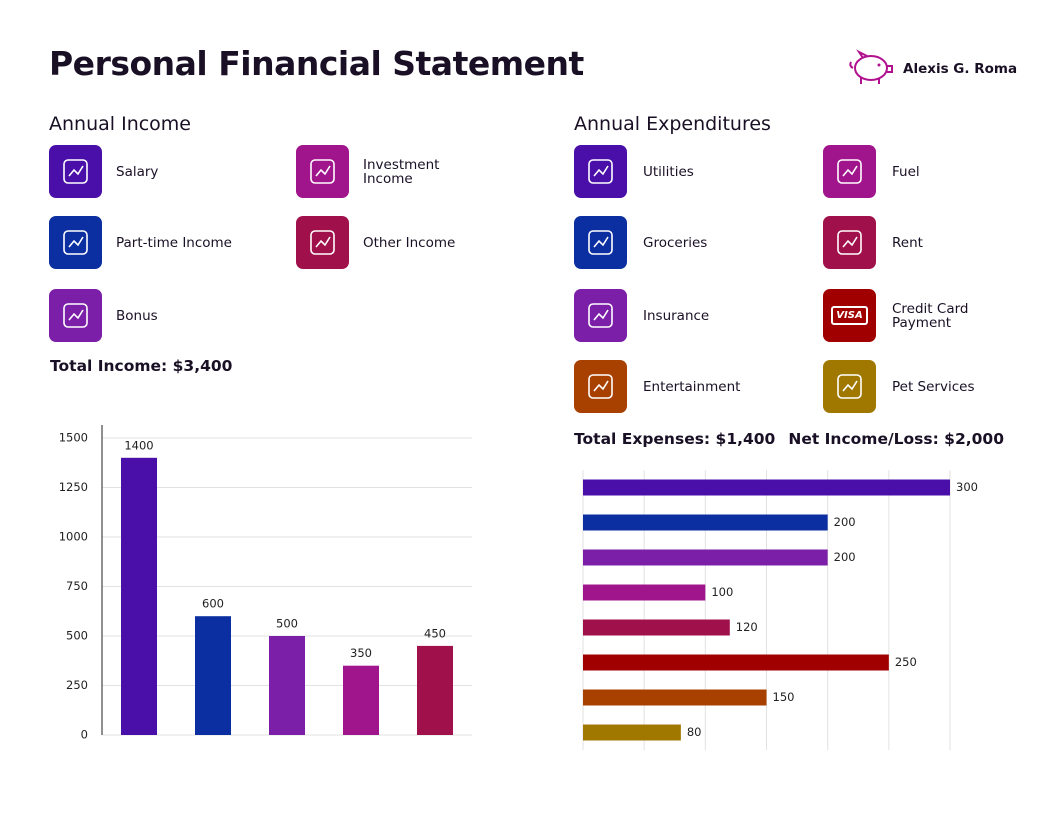 This screenshot has width=1056, height=816. I want to click on value-label: 120, so click(747, 627).